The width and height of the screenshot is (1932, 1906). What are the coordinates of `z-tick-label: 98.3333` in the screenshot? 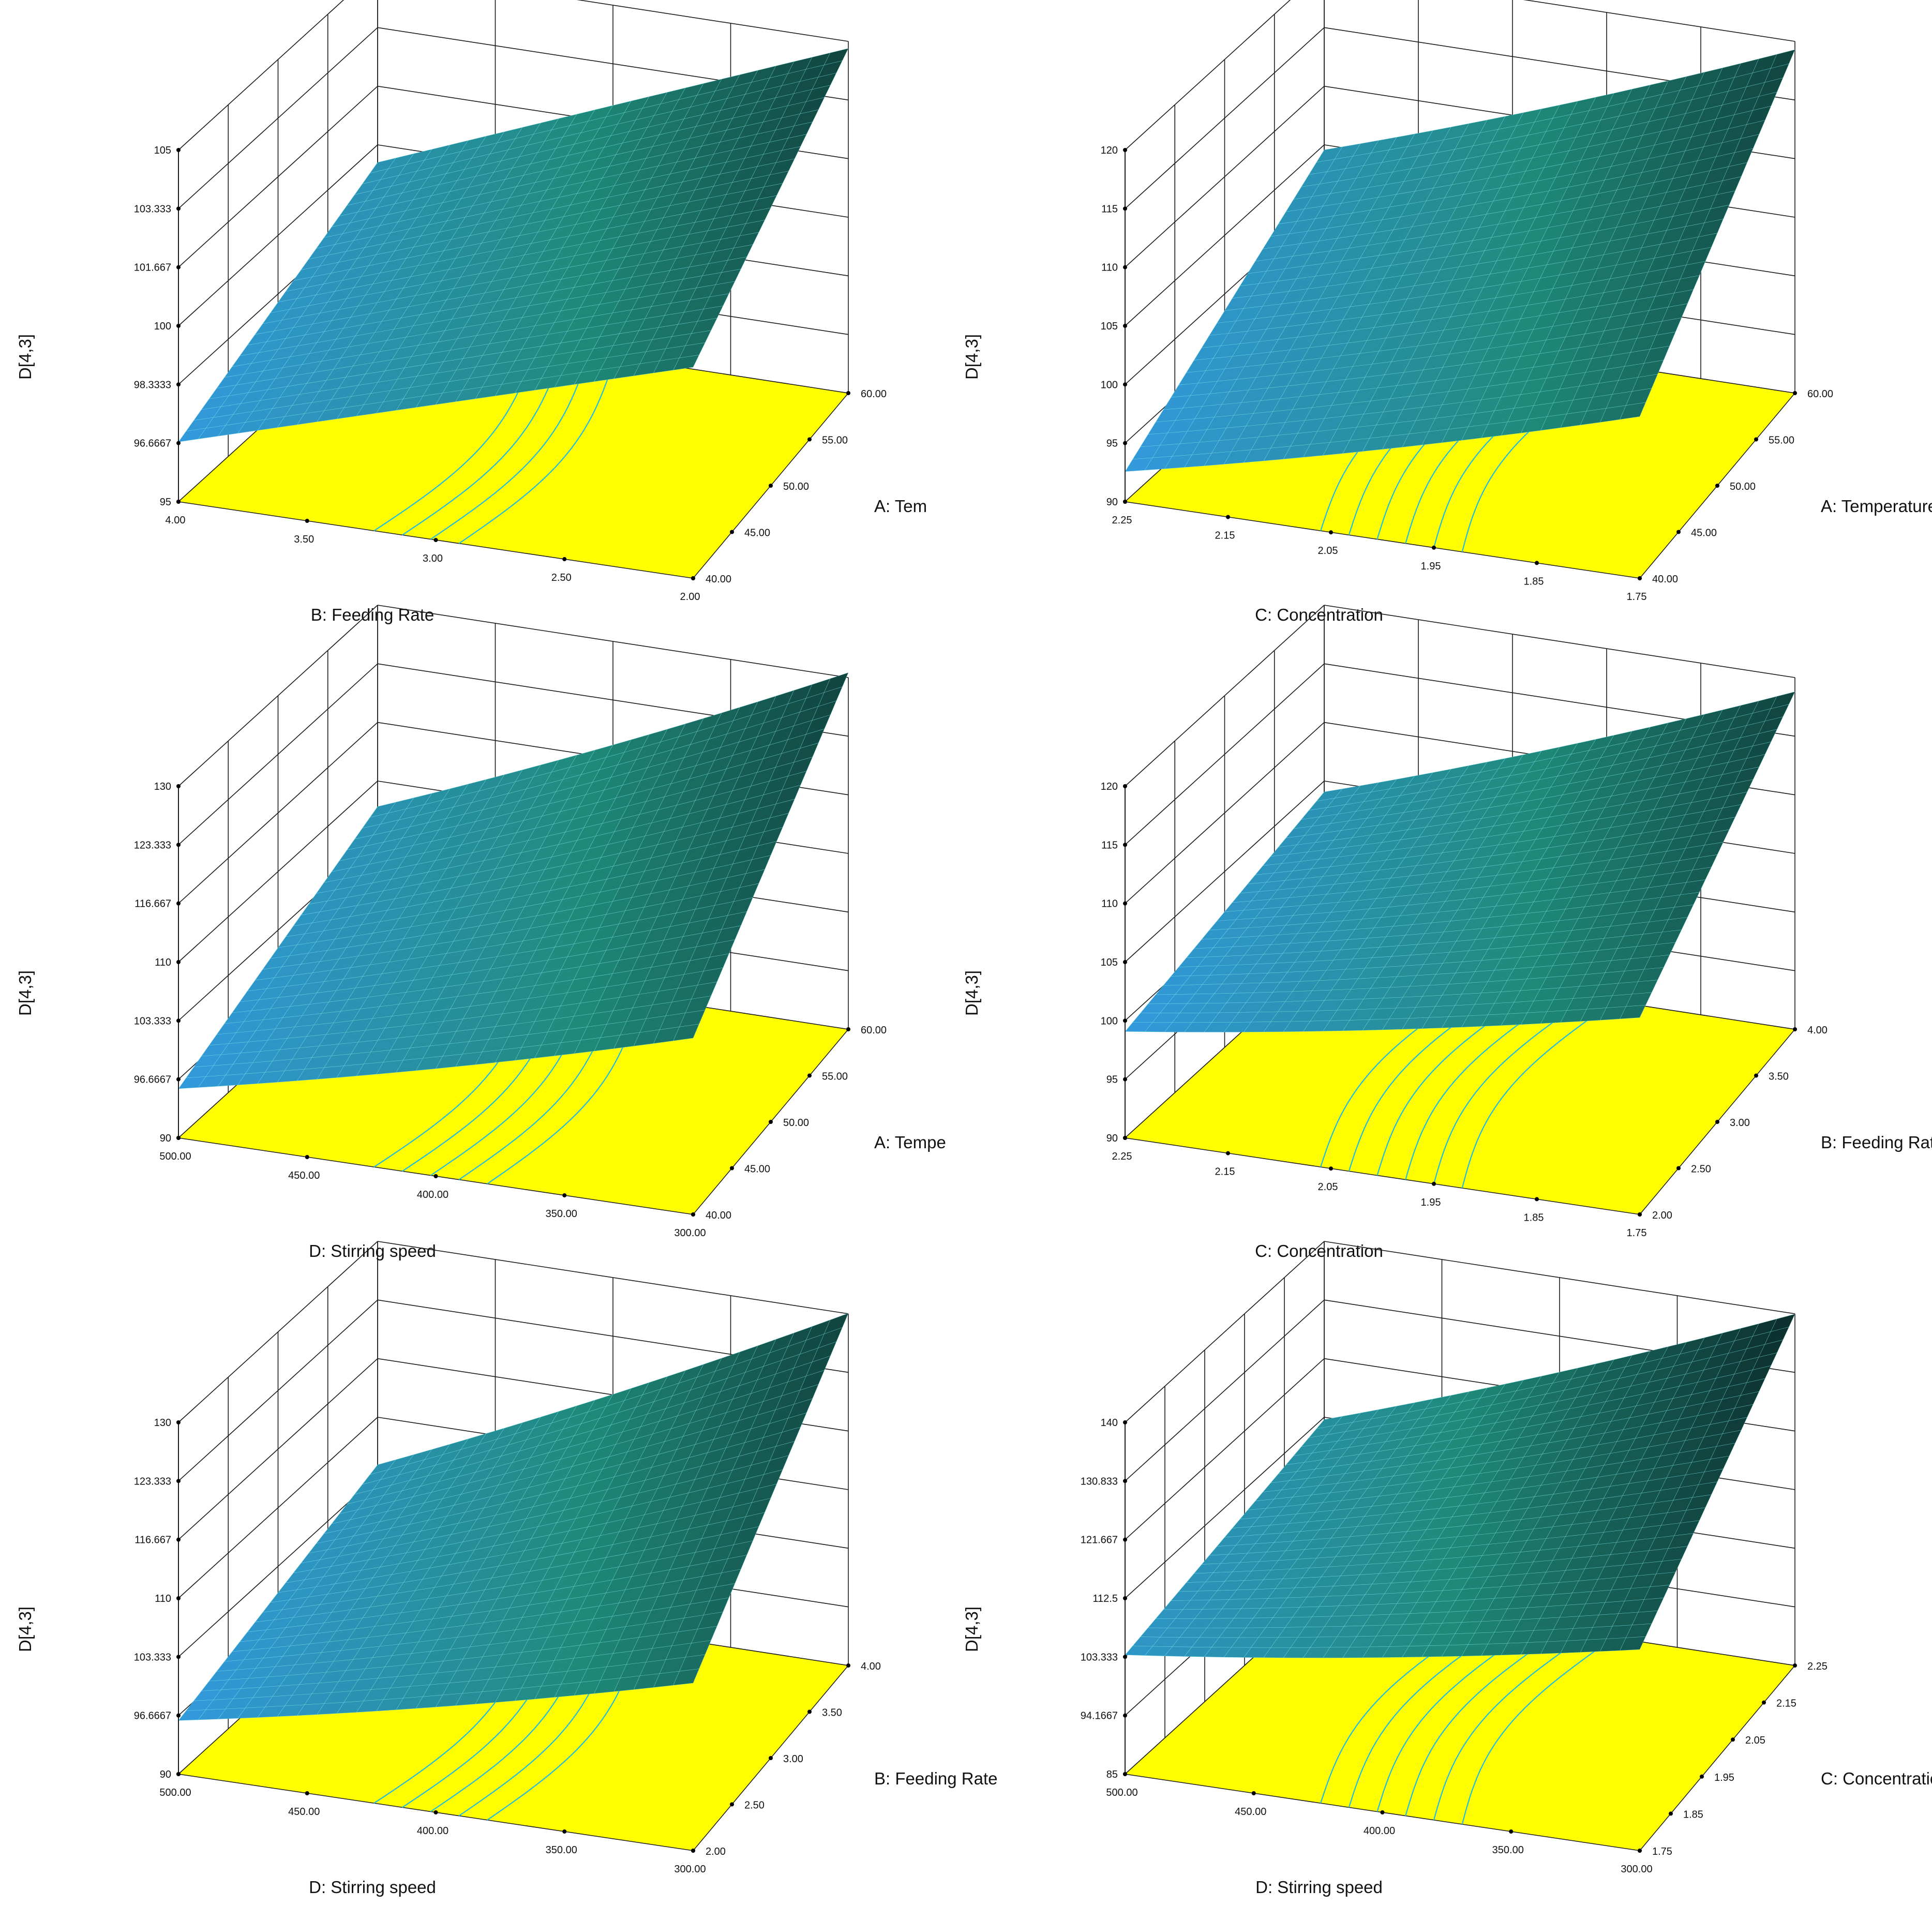 It's located at (152, 385).